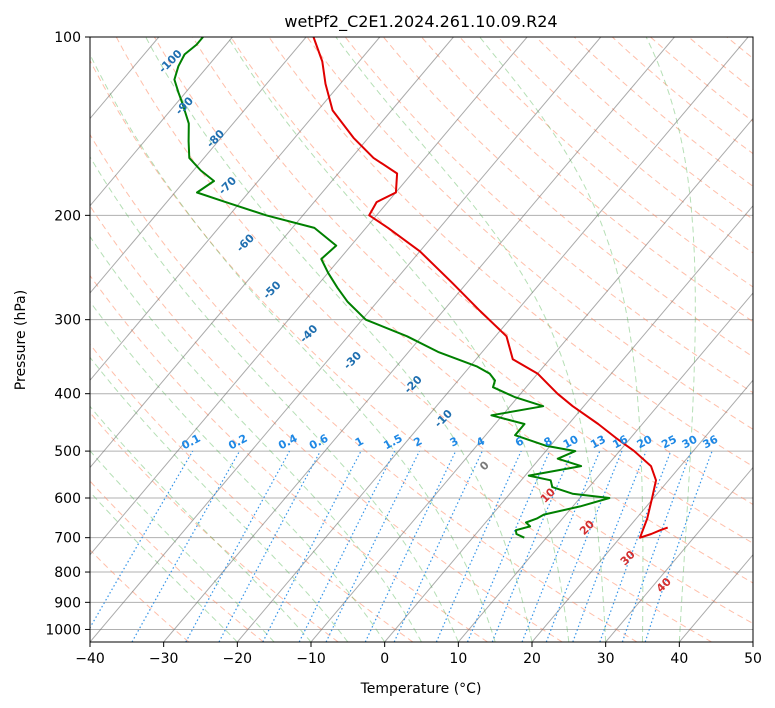  What do you see at coordinates (67, 499) in the screenshot?
I see `y-tick-label: 600` at bounding box center [67, 499].